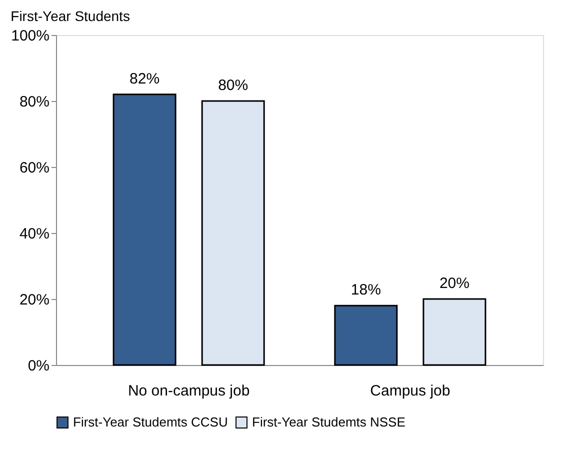 The height and width of the screenshot is (473, 573). What do you see at coordinates (30, 36) in the screenshot?
I see `y-tick-label: 100%` at bounding box center [30, 36].